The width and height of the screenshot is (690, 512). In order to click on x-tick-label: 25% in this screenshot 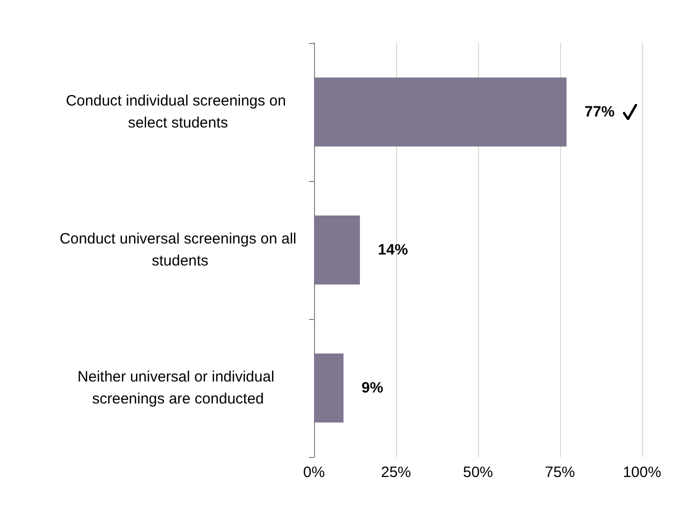, I will do `click(396, 472)`.